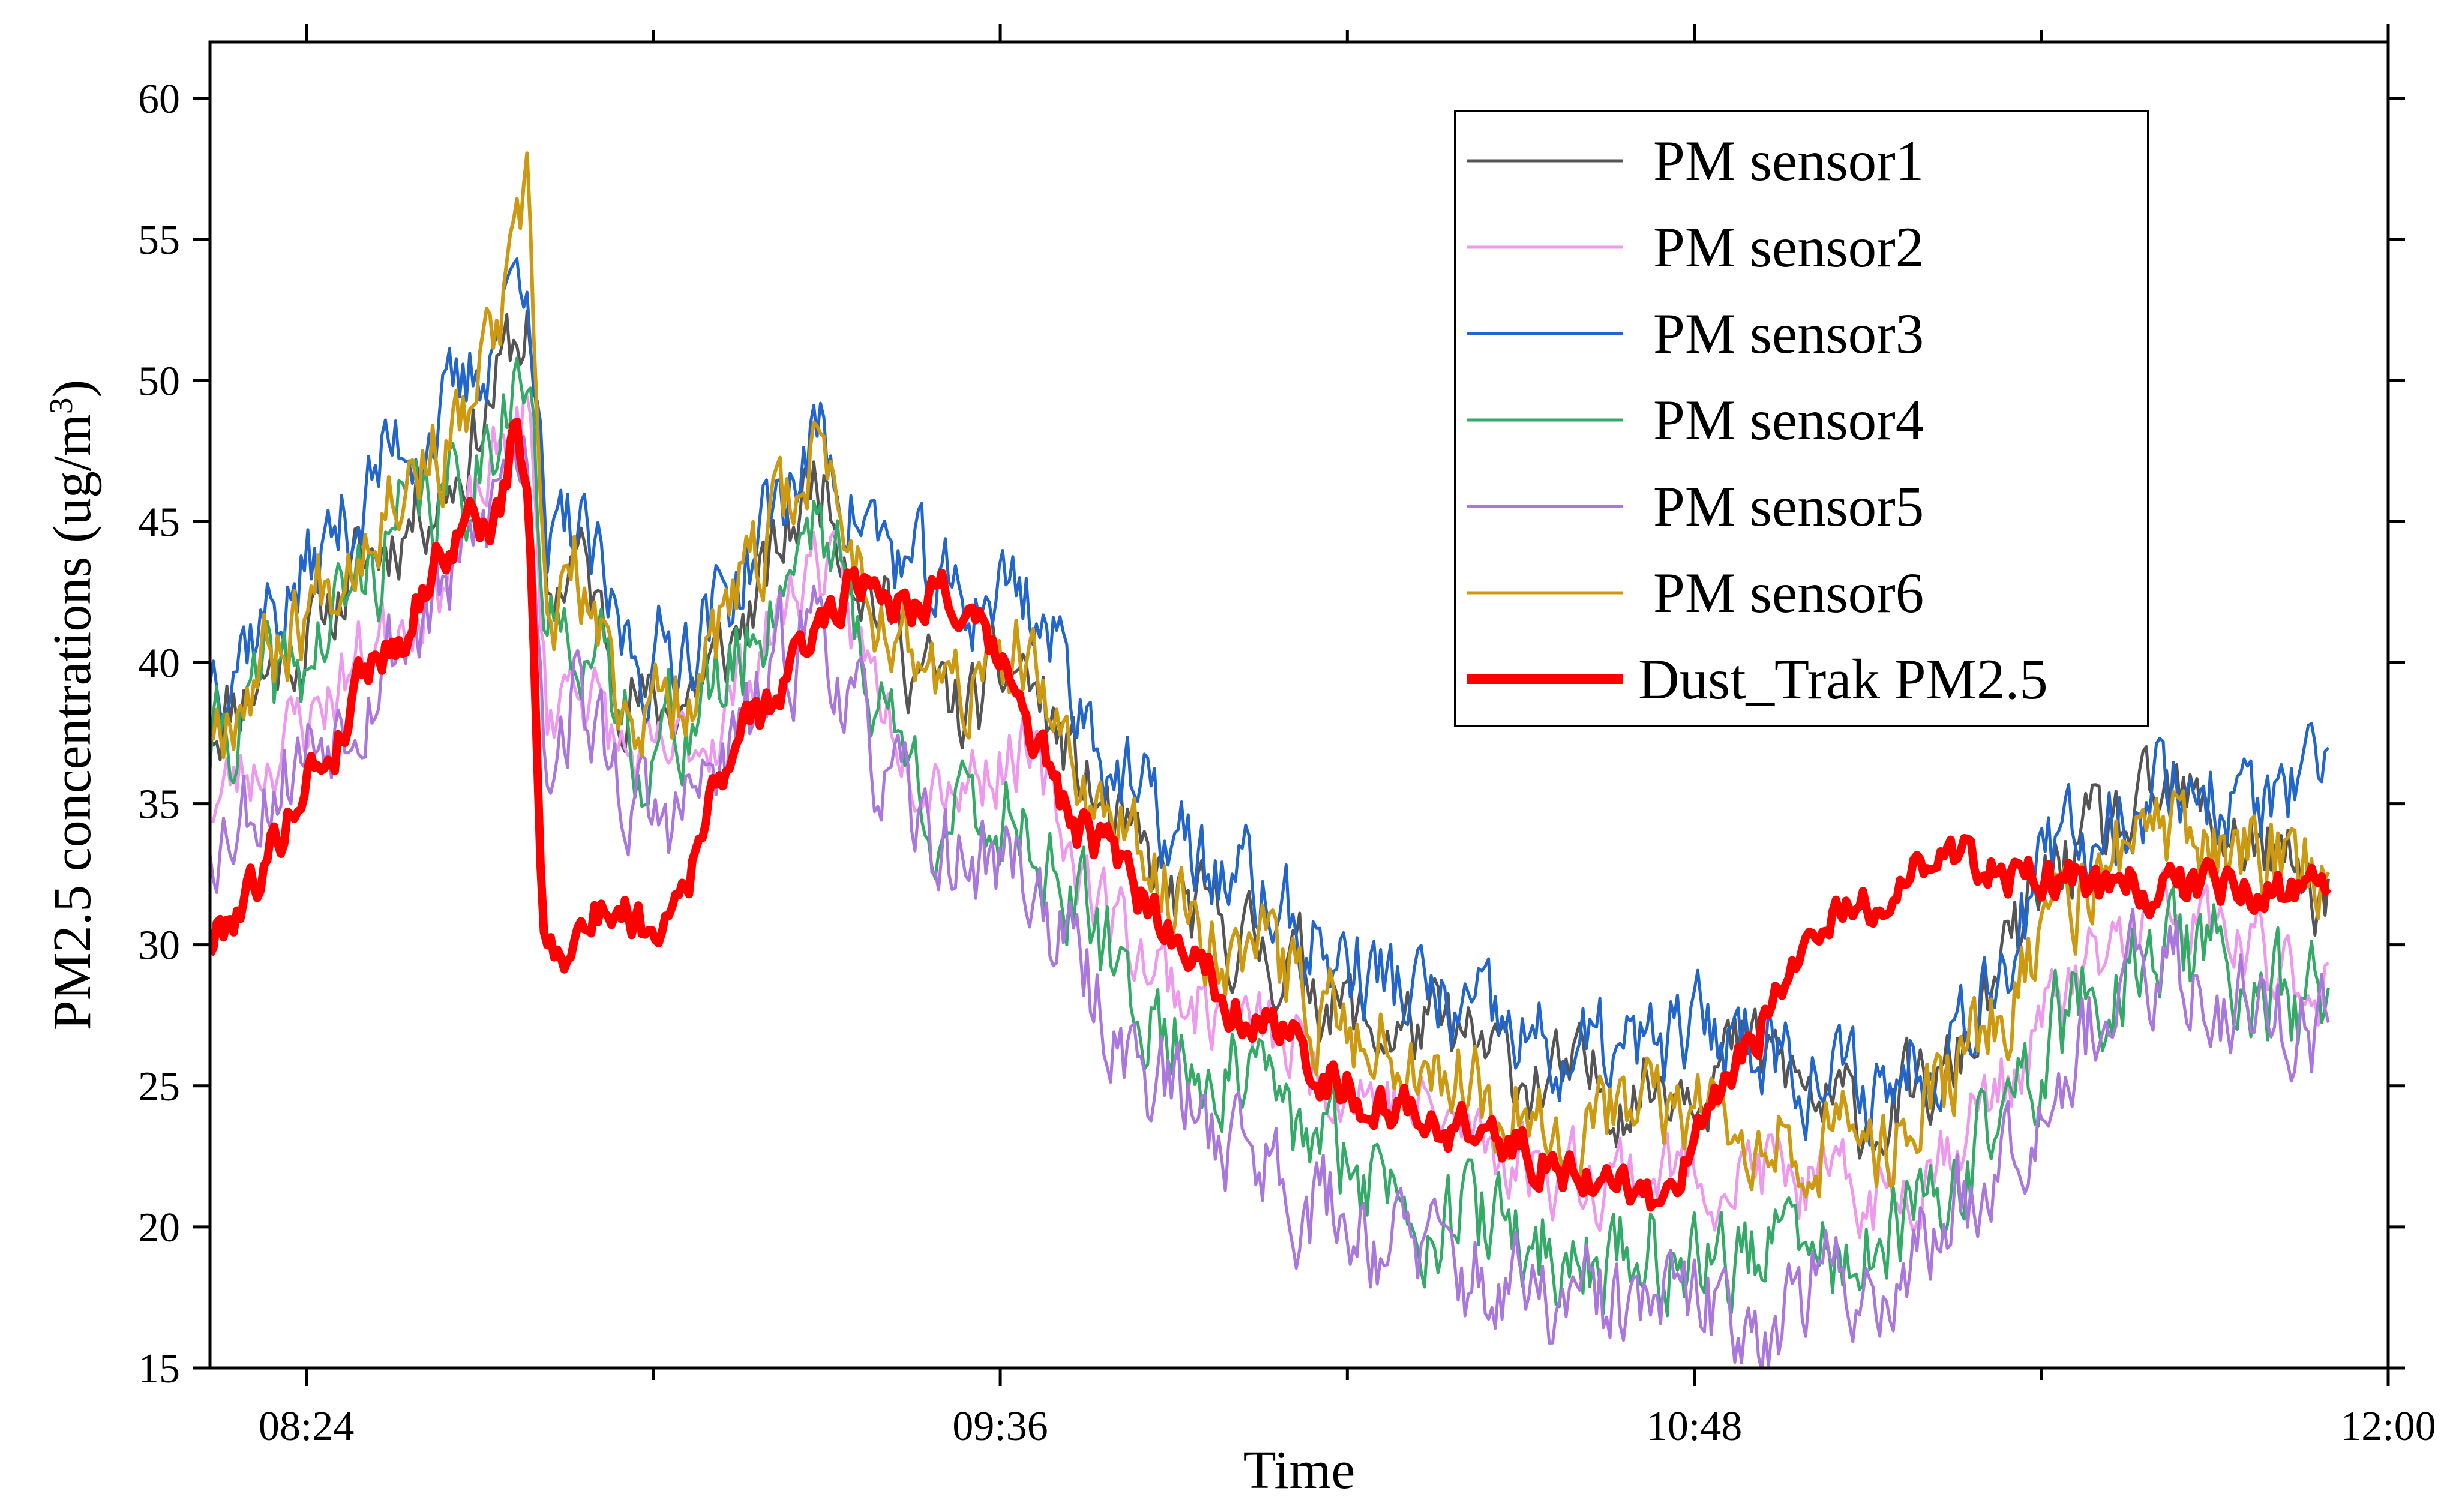 This screenshot has height=1512, width=2462. I want to click on y-tick-label: 15, so click(159, 1369).